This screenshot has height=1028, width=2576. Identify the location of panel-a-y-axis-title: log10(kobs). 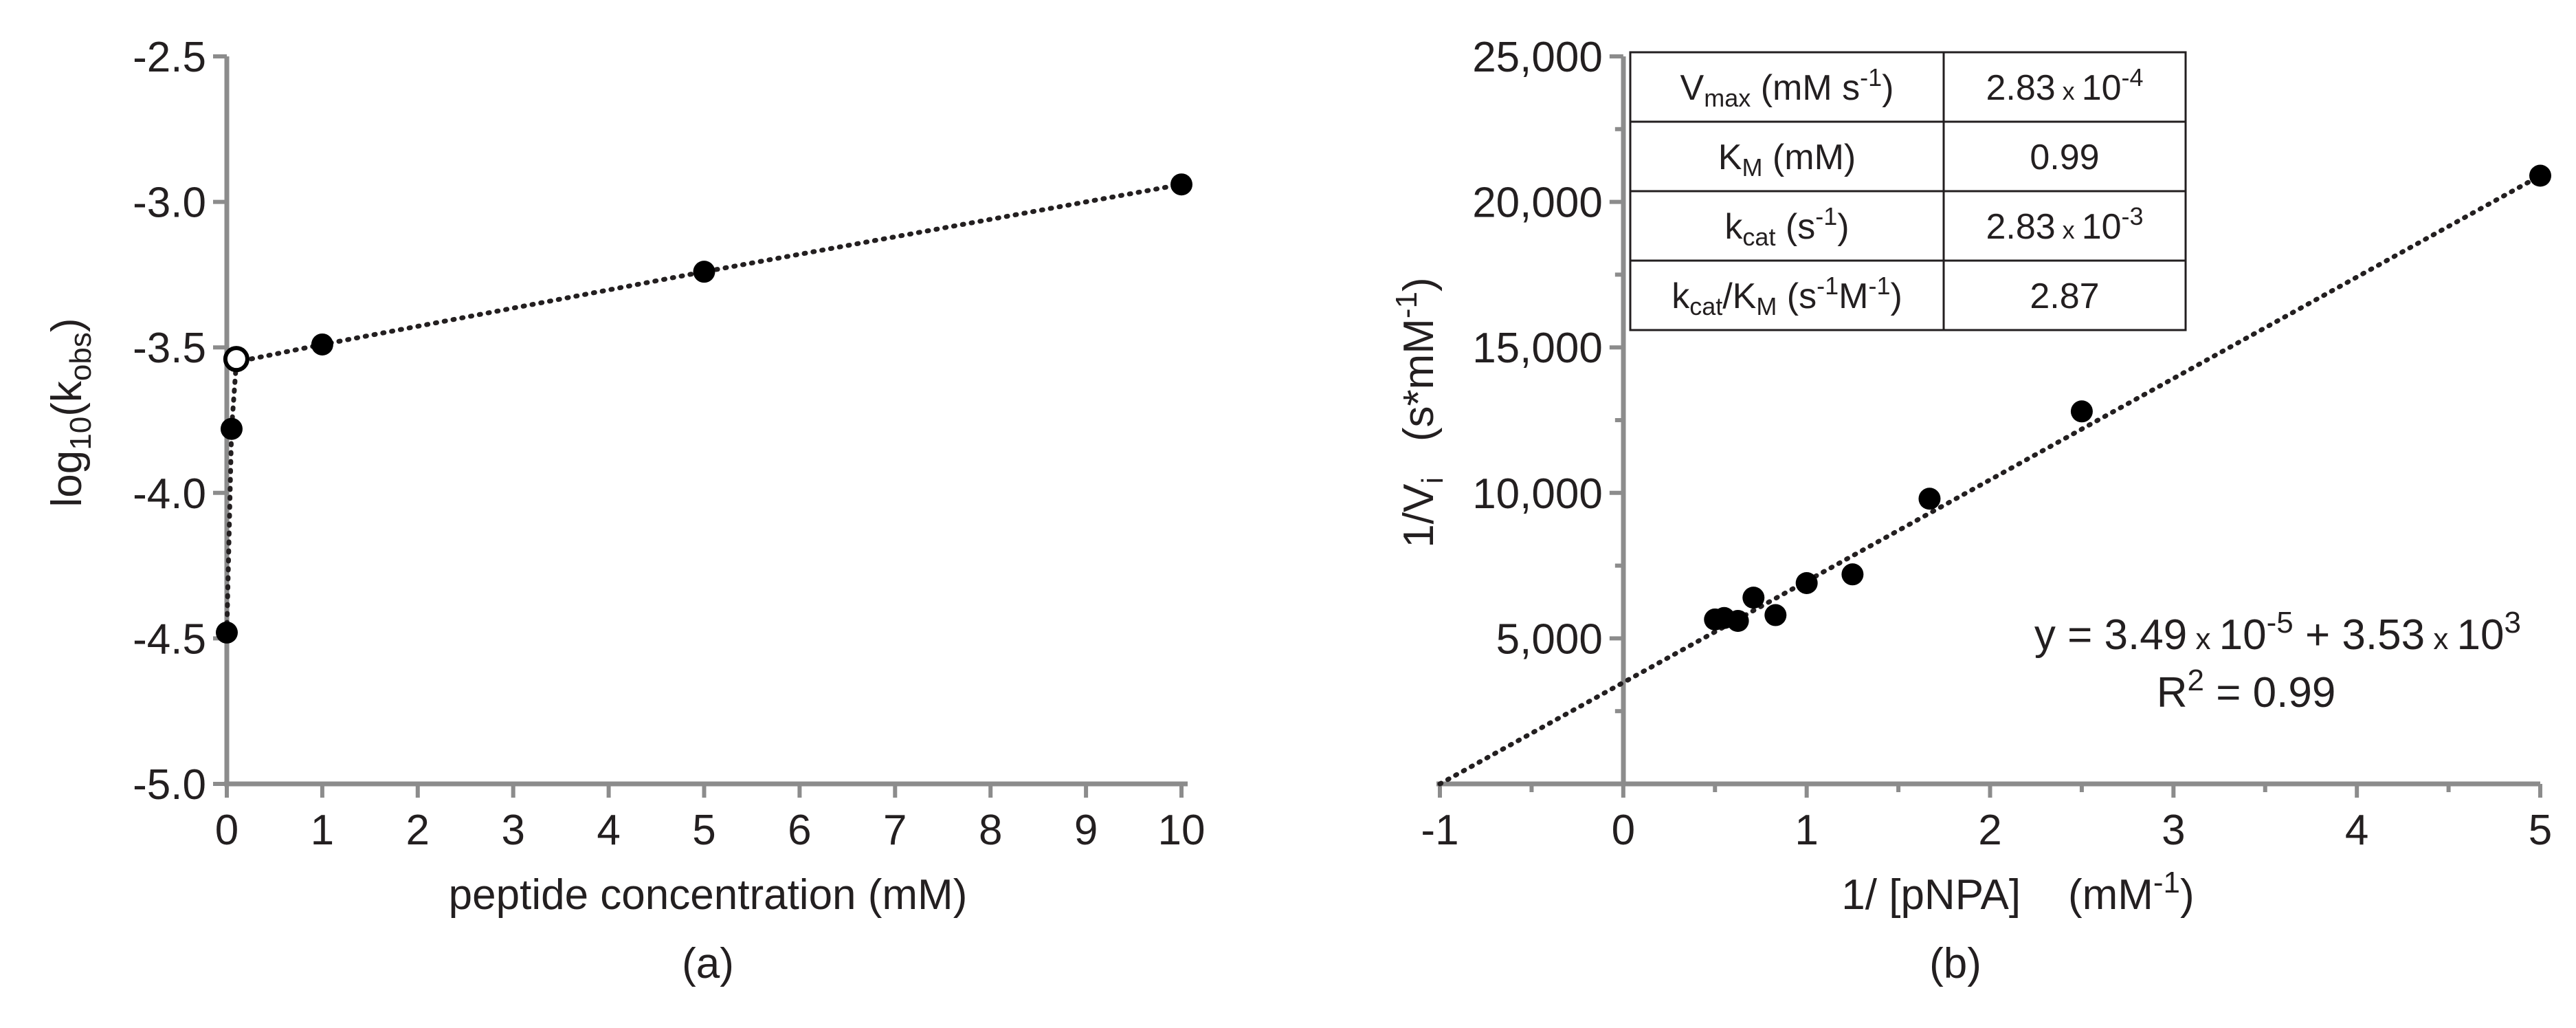
(70, 413).